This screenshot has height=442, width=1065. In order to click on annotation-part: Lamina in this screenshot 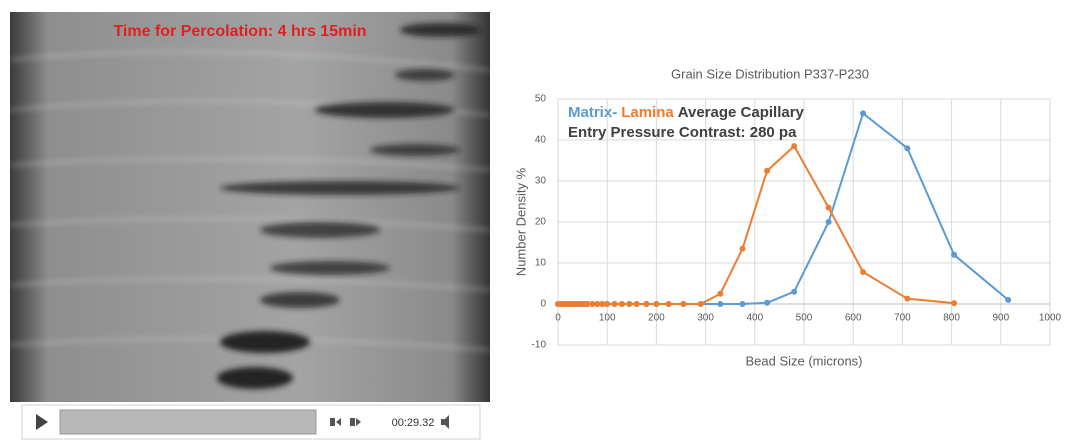, I will do `click(647, 112)`.